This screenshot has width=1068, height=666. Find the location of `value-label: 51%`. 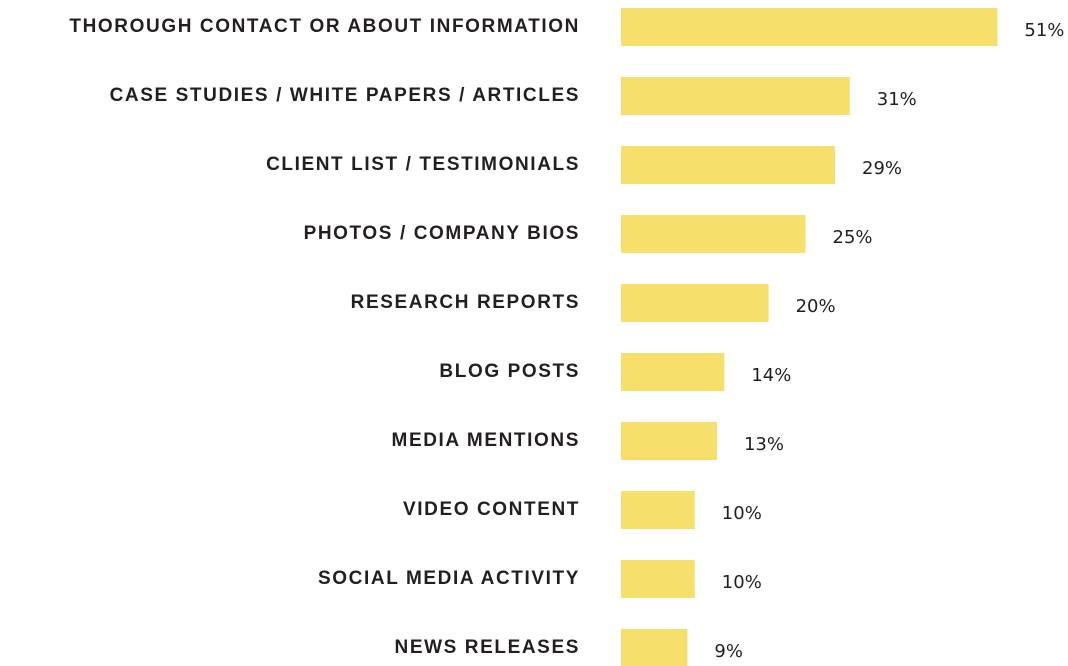

value-label: 51% is located at coordinates (1044, 30).